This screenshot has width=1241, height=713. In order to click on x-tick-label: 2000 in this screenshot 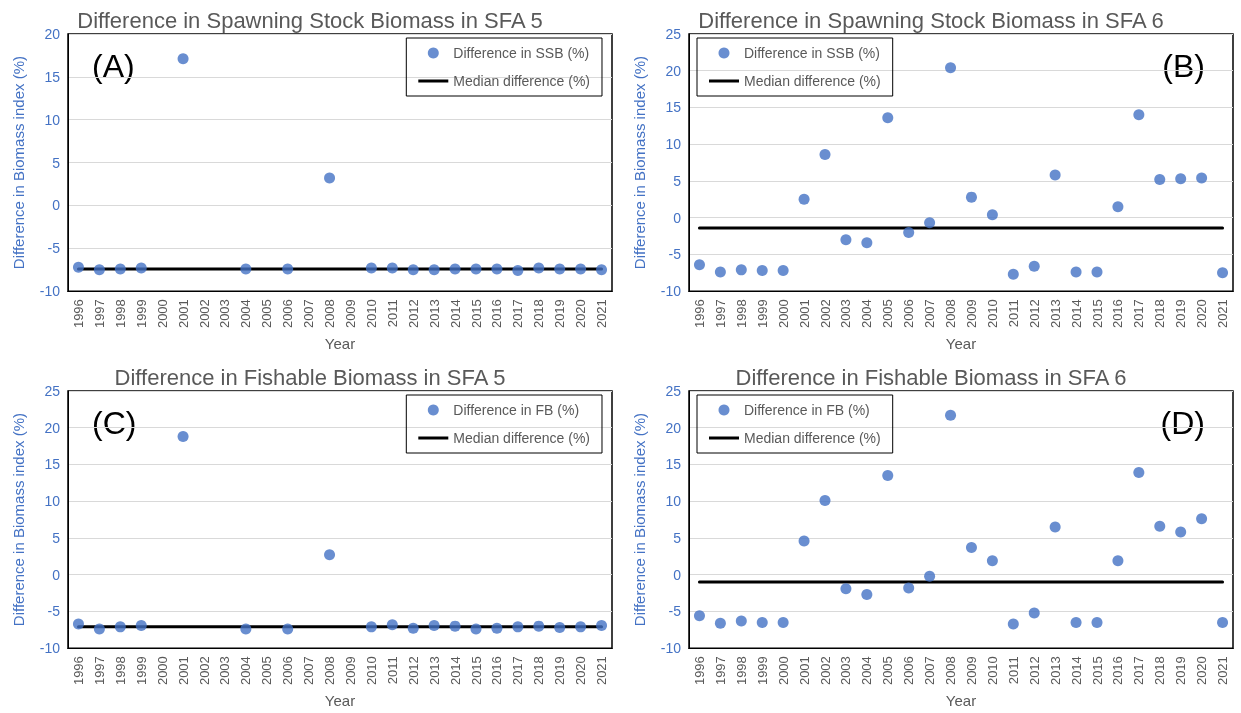, I will do `click(783, 671)`.